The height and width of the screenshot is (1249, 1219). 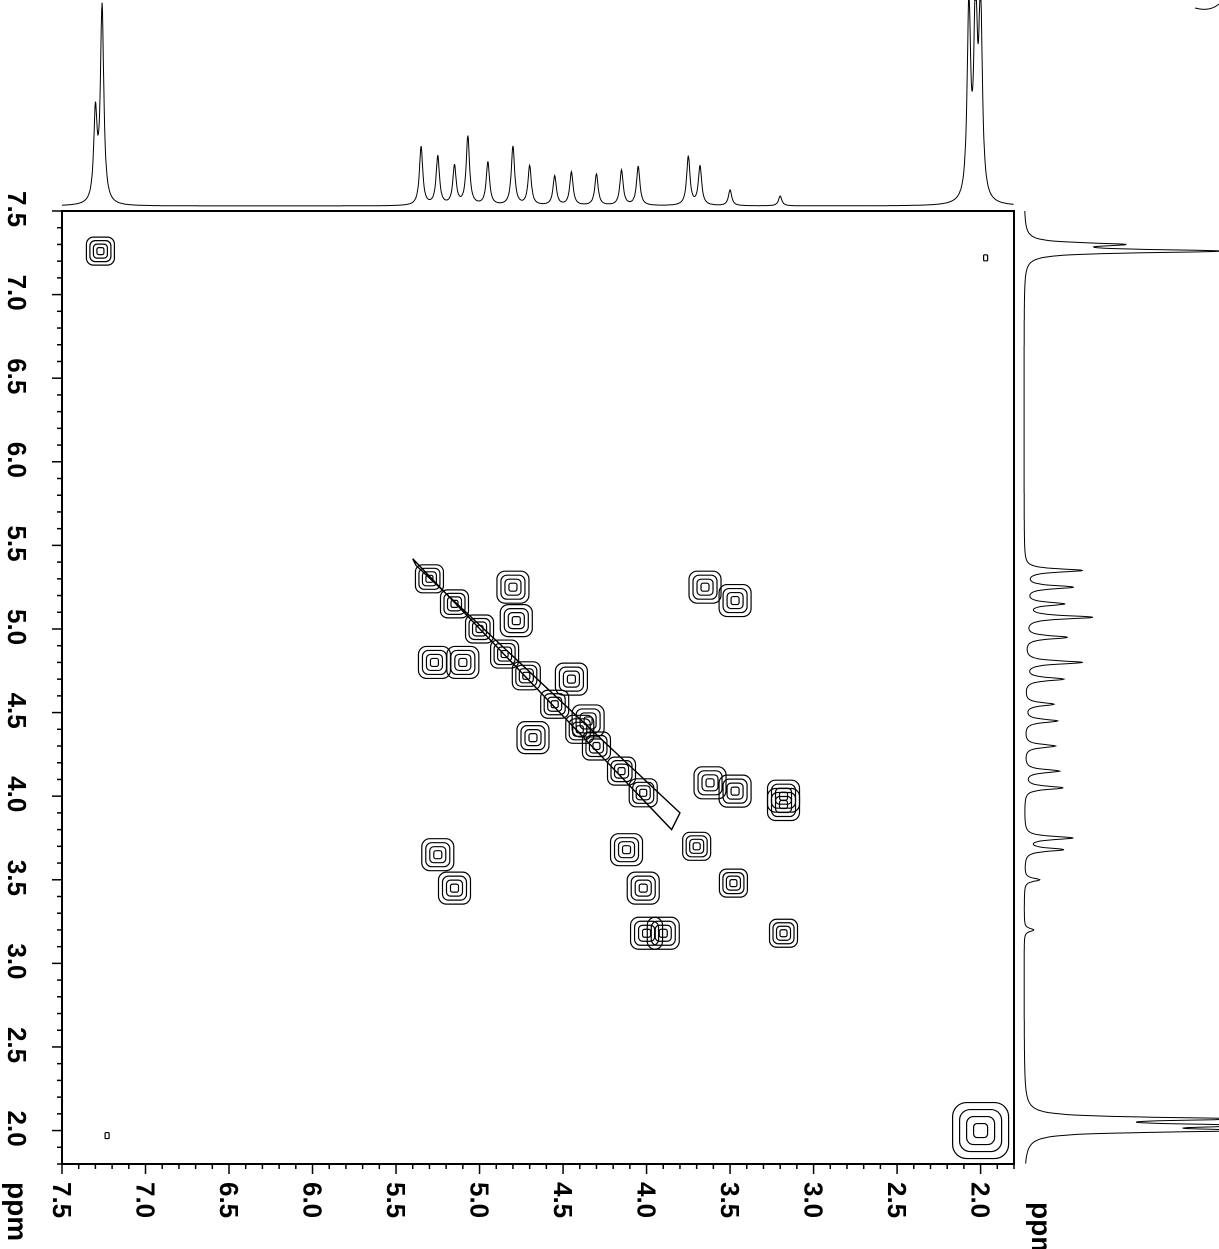 What do you see at coordinates (563, 1200) in the screenshot?
I see `x-tick-label: 4.5` at bounding box center [563, 1200].